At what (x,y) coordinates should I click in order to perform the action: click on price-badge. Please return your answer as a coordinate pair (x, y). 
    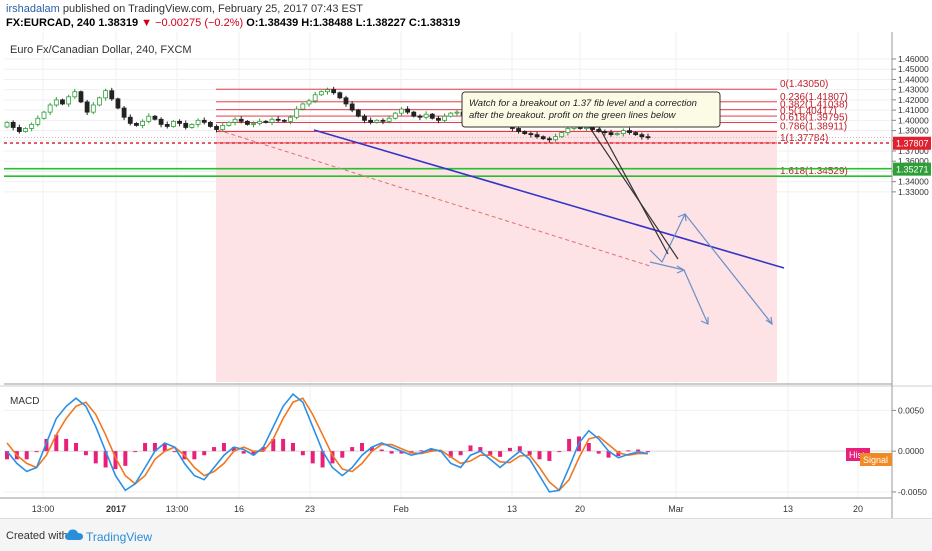
    Looking at the image, I should click on (912, 169).